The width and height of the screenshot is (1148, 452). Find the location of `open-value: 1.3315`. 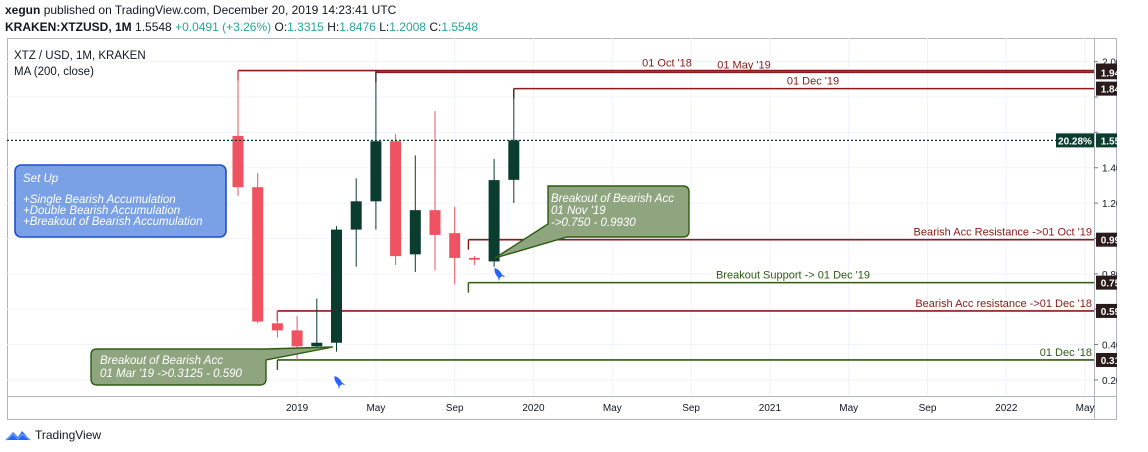

open-value: 1.3315 is located at coordinates (305, 27).